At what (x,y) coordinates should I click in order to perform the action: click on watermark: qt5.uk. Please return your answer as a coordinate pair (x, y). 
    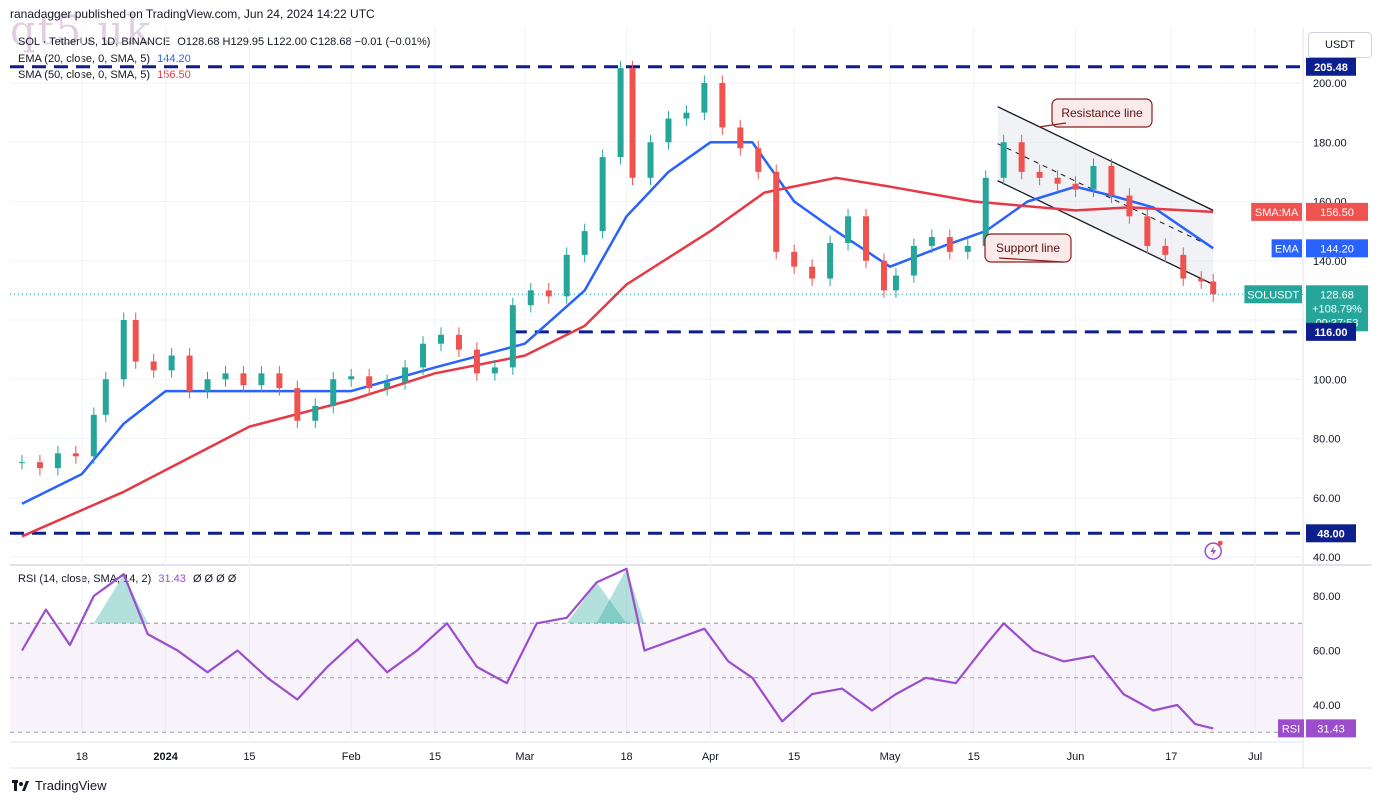
    Looking at the image, I should click on (81, 31).